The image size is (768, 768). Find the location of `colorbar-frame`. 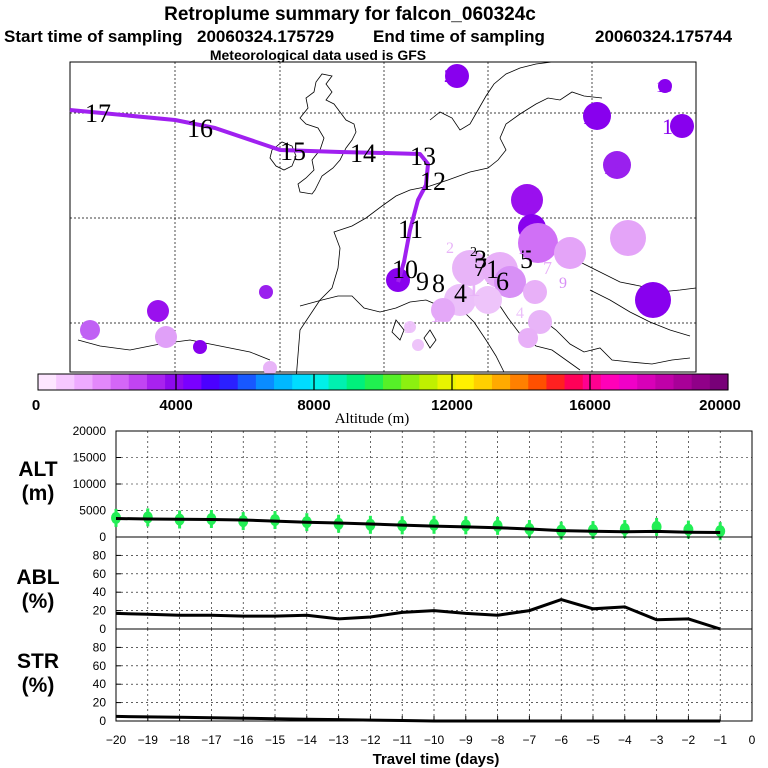

colorbar-frame is located at coordinates (383, 382).